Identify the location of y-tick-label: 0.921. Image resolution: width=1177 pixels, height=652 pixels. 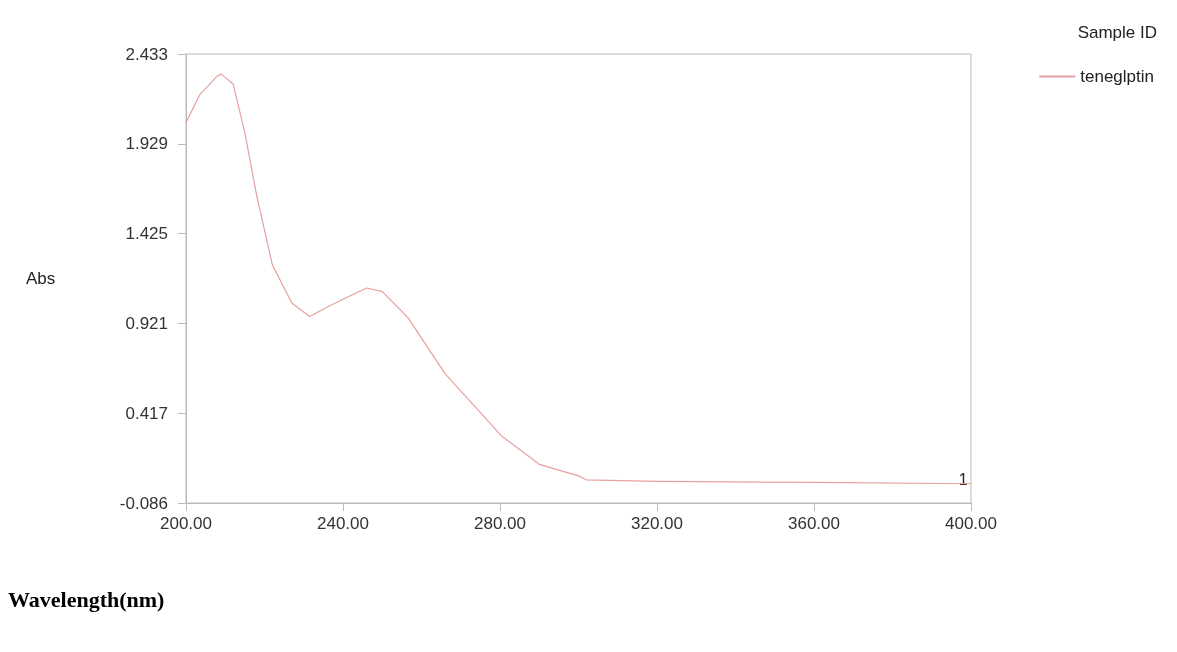
(146, 324).